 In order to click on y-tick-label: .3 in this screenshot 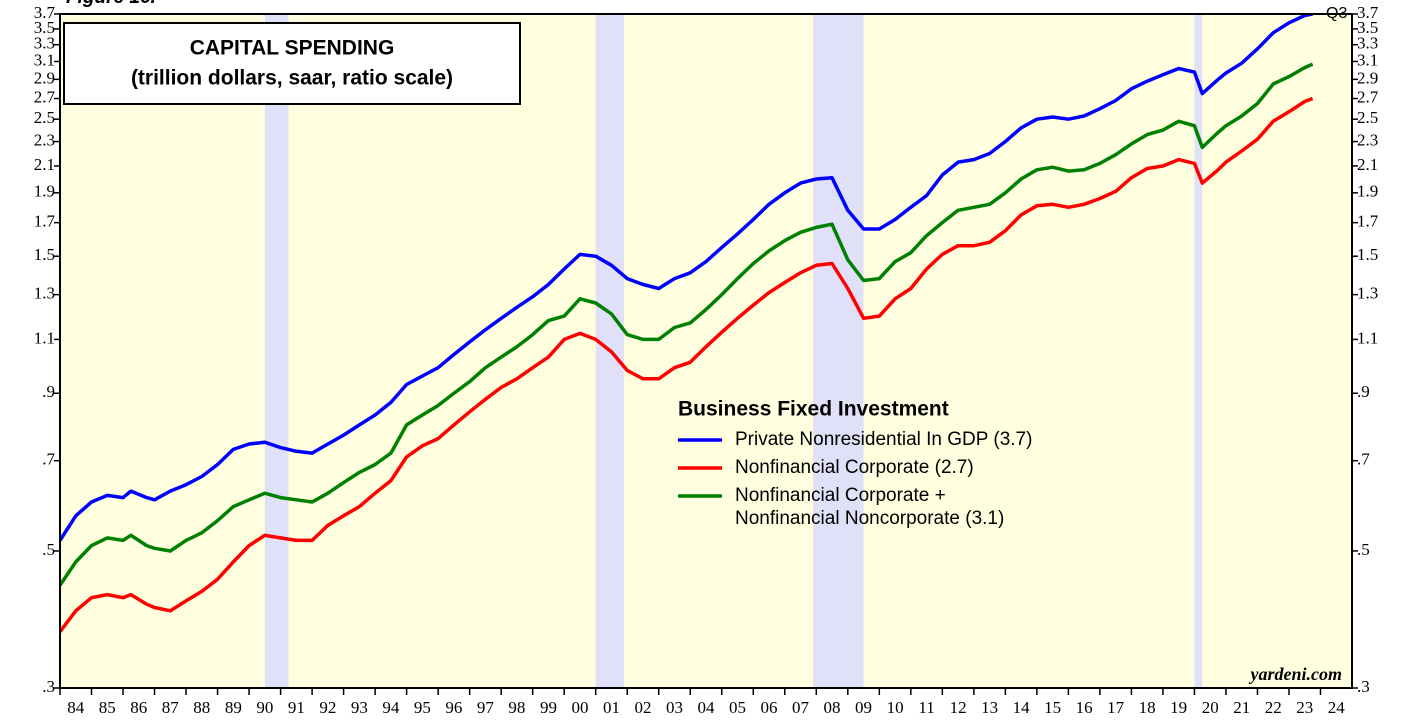, I will do `click(48, 686)`.